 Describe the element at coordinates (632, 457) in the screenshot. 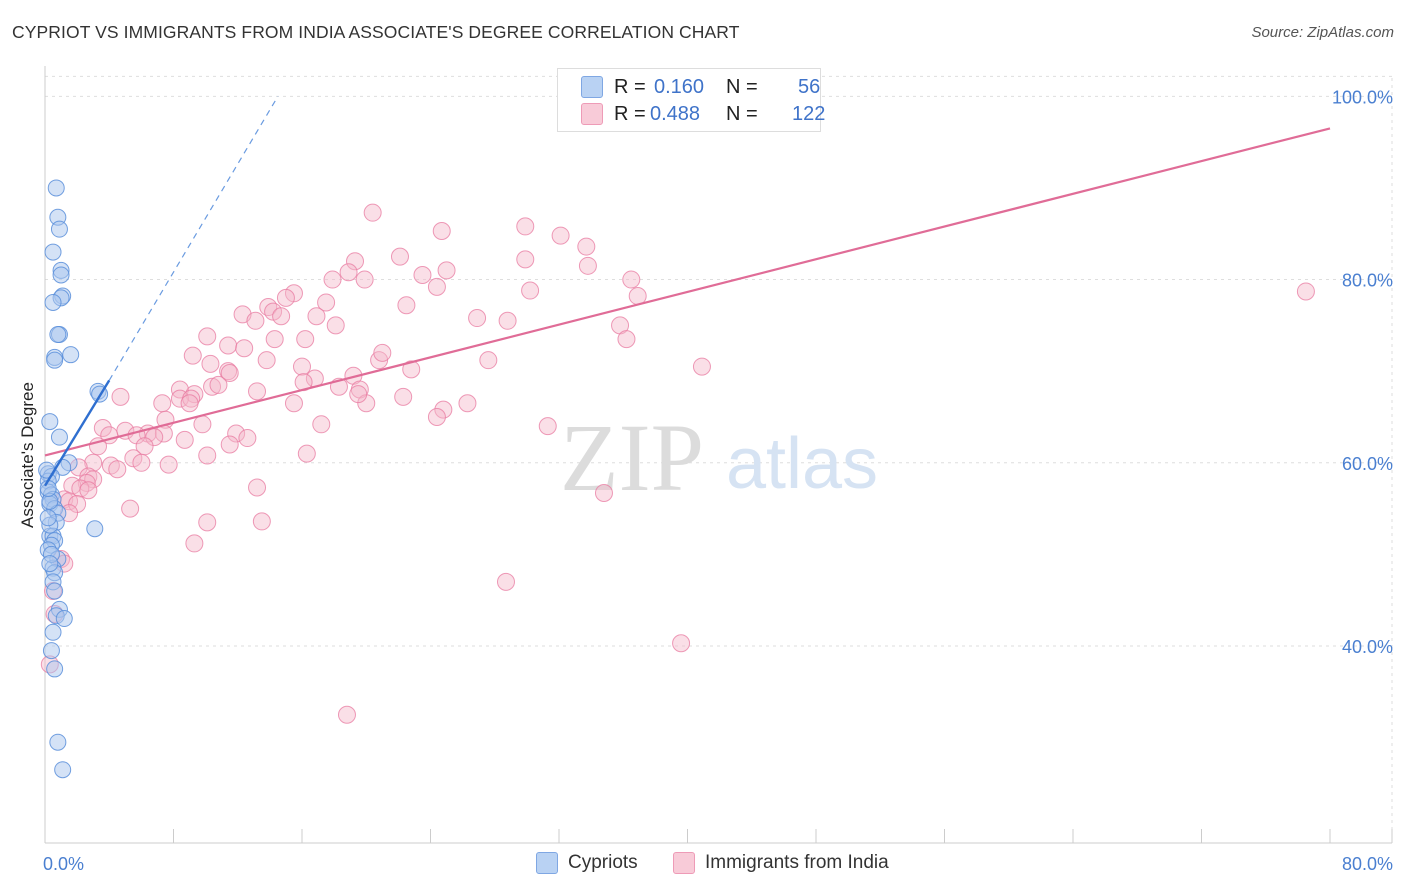

I see `watermark-zip: ZIP` at that location.